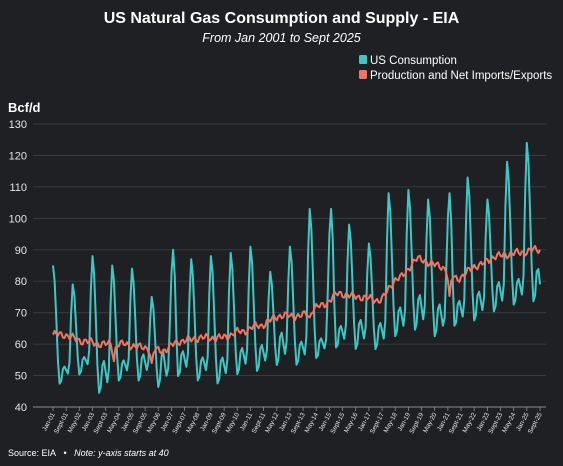 The image size is (563, 466). Describe the element at coordinates (21, 345) in the screenshot. I see `y-tick-label: 60` at that location.